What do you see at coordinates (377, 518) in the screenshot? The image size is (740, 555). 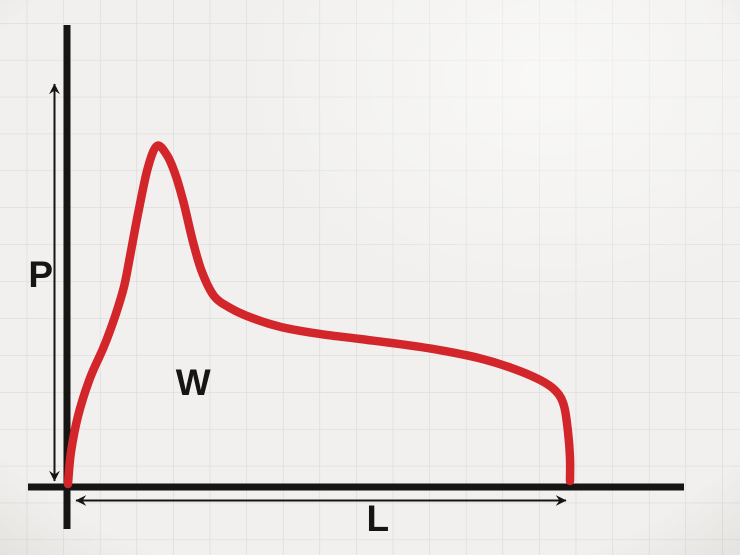 I see `length-span-label: L` at bounding box center [377, 518].